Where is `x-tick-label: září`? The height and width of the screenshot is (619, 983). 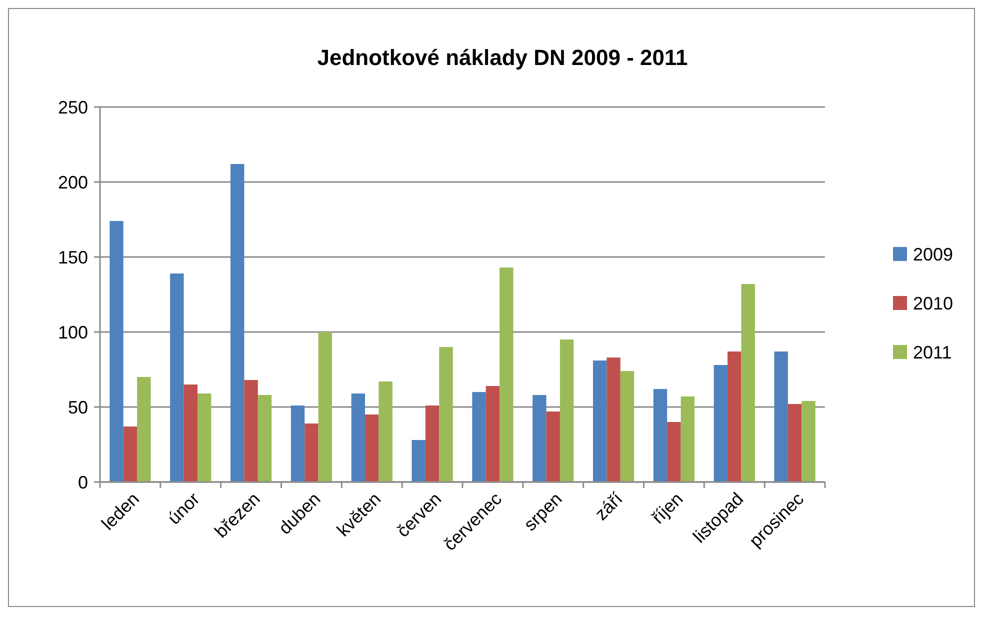
x-tick-label: září is located at coordinates (608, 506).